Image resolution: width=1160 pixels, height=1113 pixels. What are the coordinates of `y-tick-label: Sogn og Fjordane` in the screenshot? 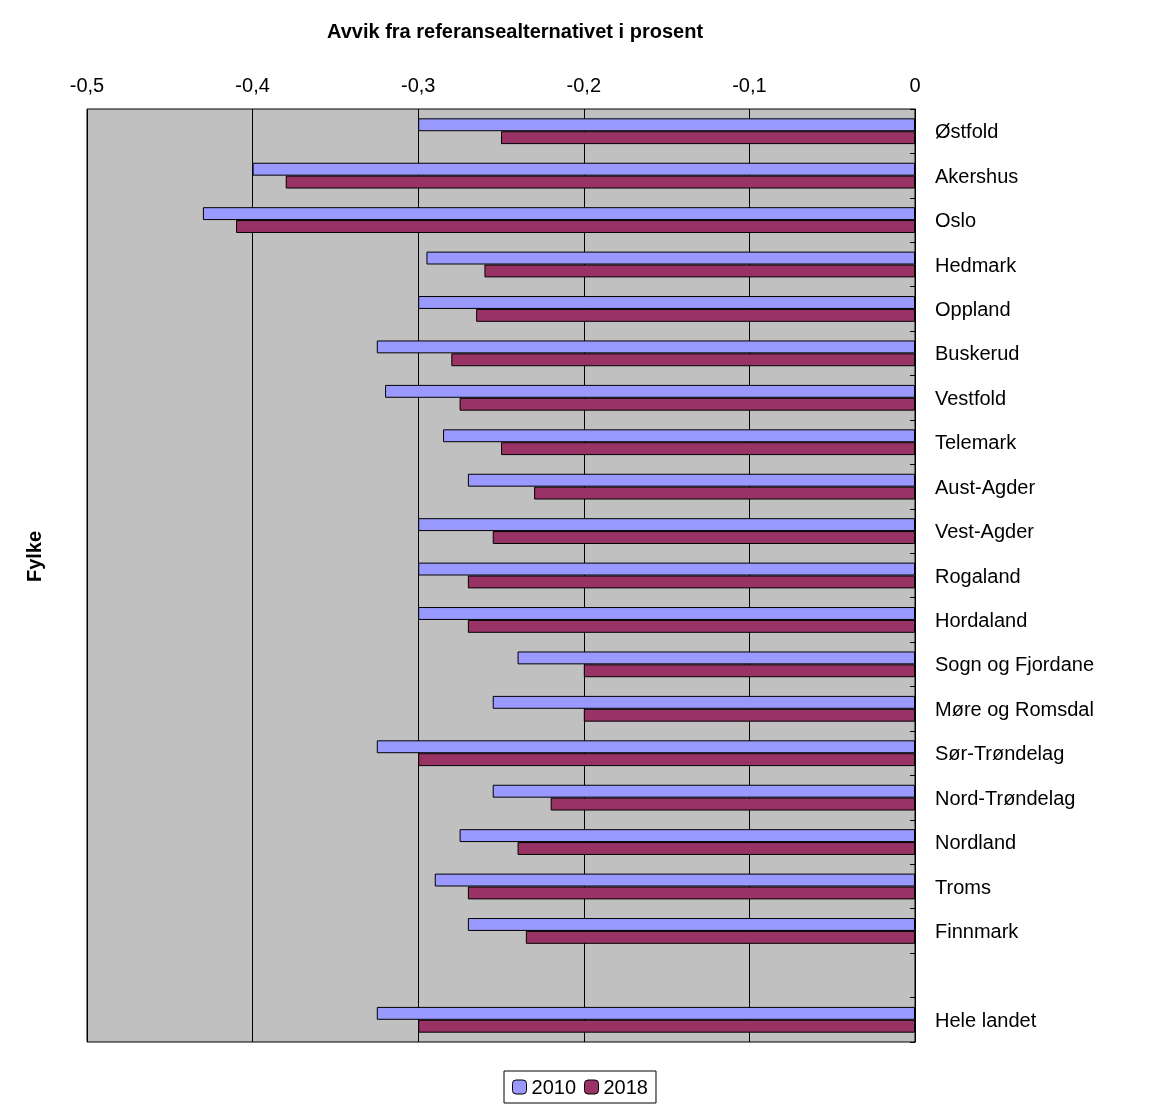 It's located at (1015, 664).